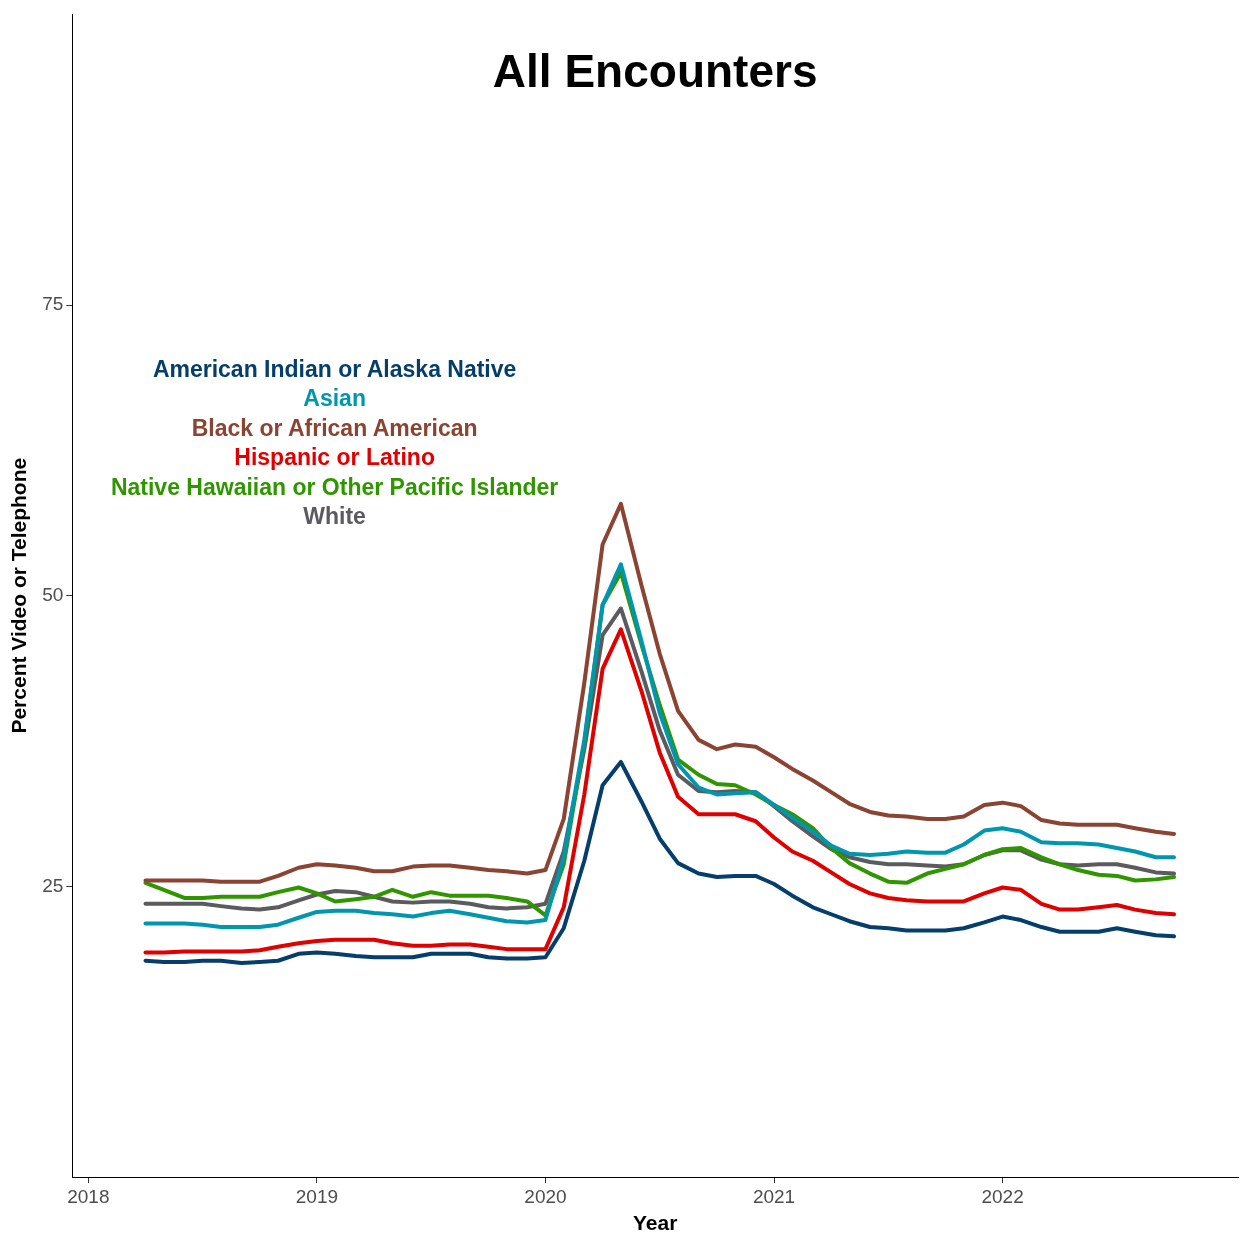  Describe the element at coordinates (334, 368) in the screenshot. I see `text: American Indian or Alaska Native` at that location.